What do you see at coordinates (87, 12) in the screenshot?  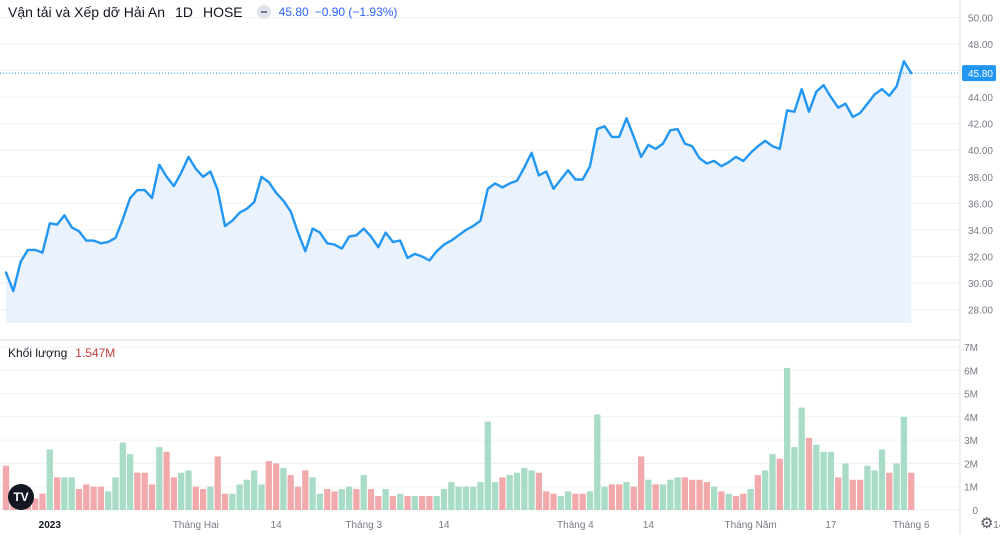 I see `symbol-title: Vận tải và Xếp dỡ Hải An` at bounding box center [87, 12].